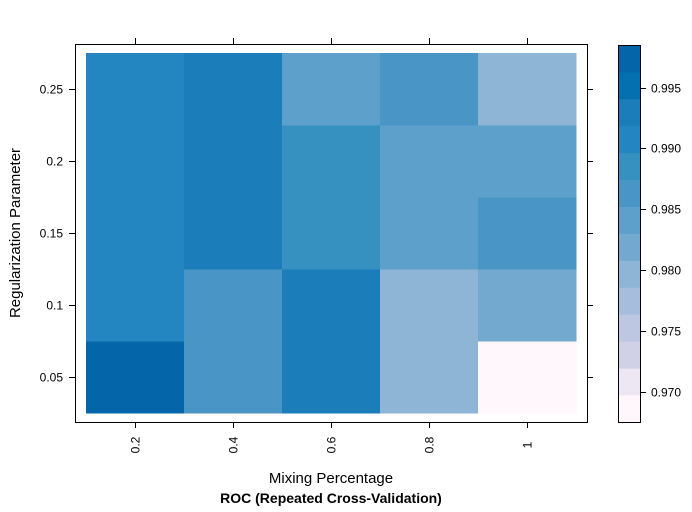 This screenshot has height=512, width=692. I want to click on y-tick-label: 0.1, so click(54, 306).